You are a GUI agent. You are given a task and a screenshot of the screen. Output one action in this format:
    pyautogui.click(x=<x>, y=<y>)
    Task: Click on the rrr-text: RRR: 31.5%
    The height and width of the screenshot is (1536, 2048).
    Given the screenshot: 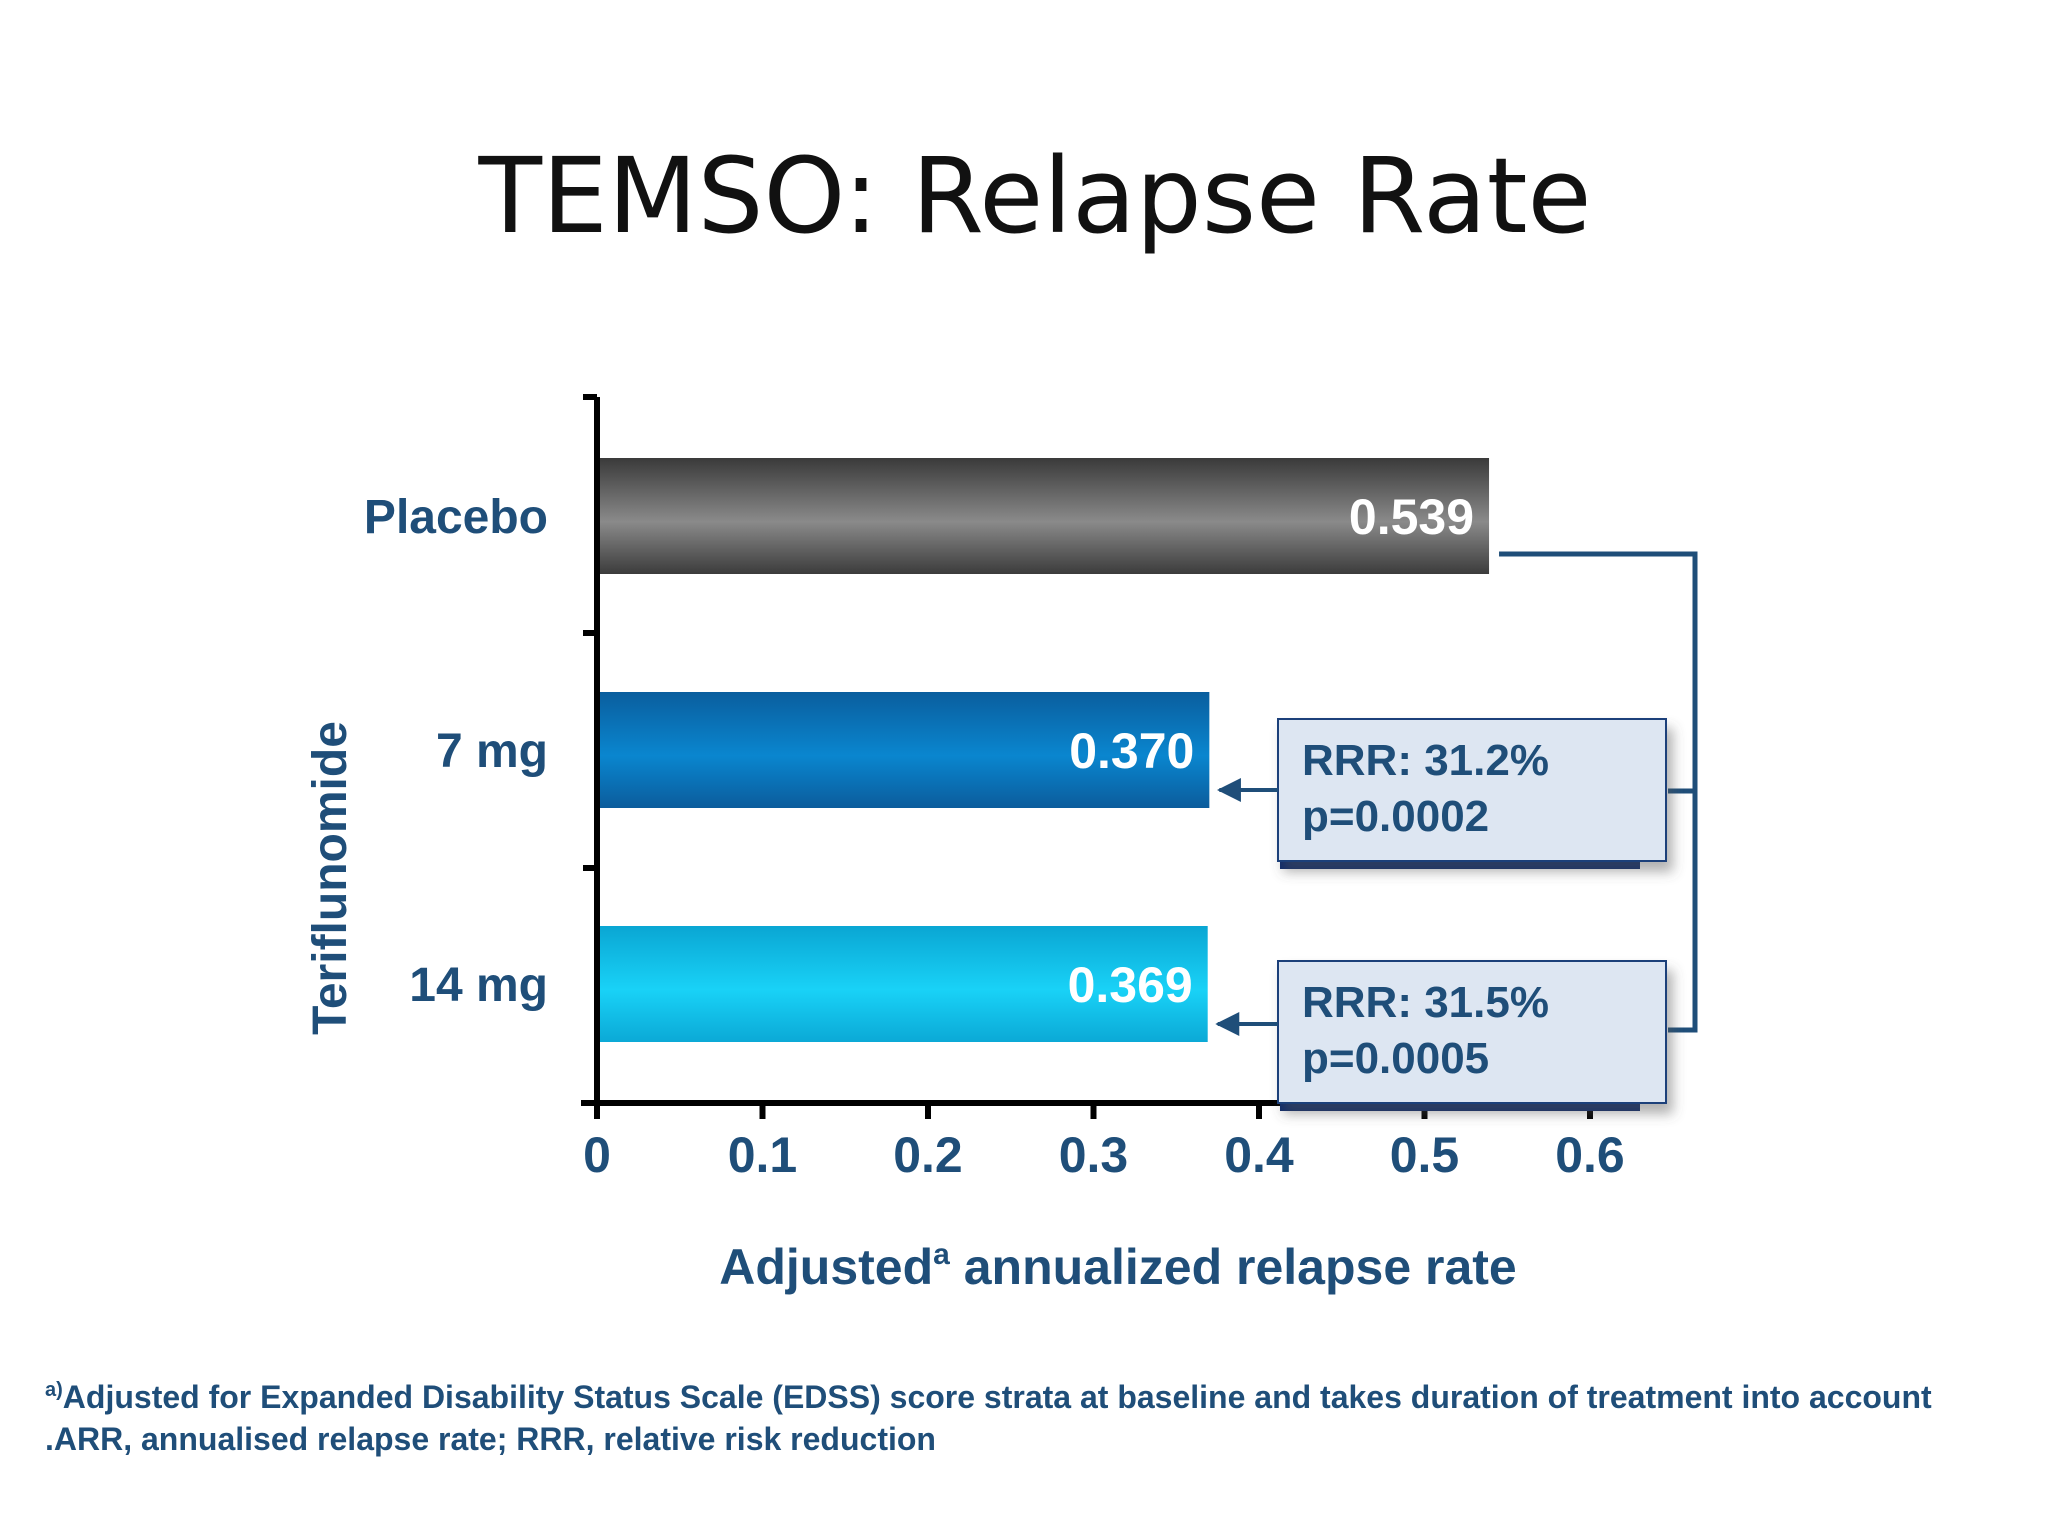 What is the action you would take?
    pyautogui.click(x=1425, y=1002)
    